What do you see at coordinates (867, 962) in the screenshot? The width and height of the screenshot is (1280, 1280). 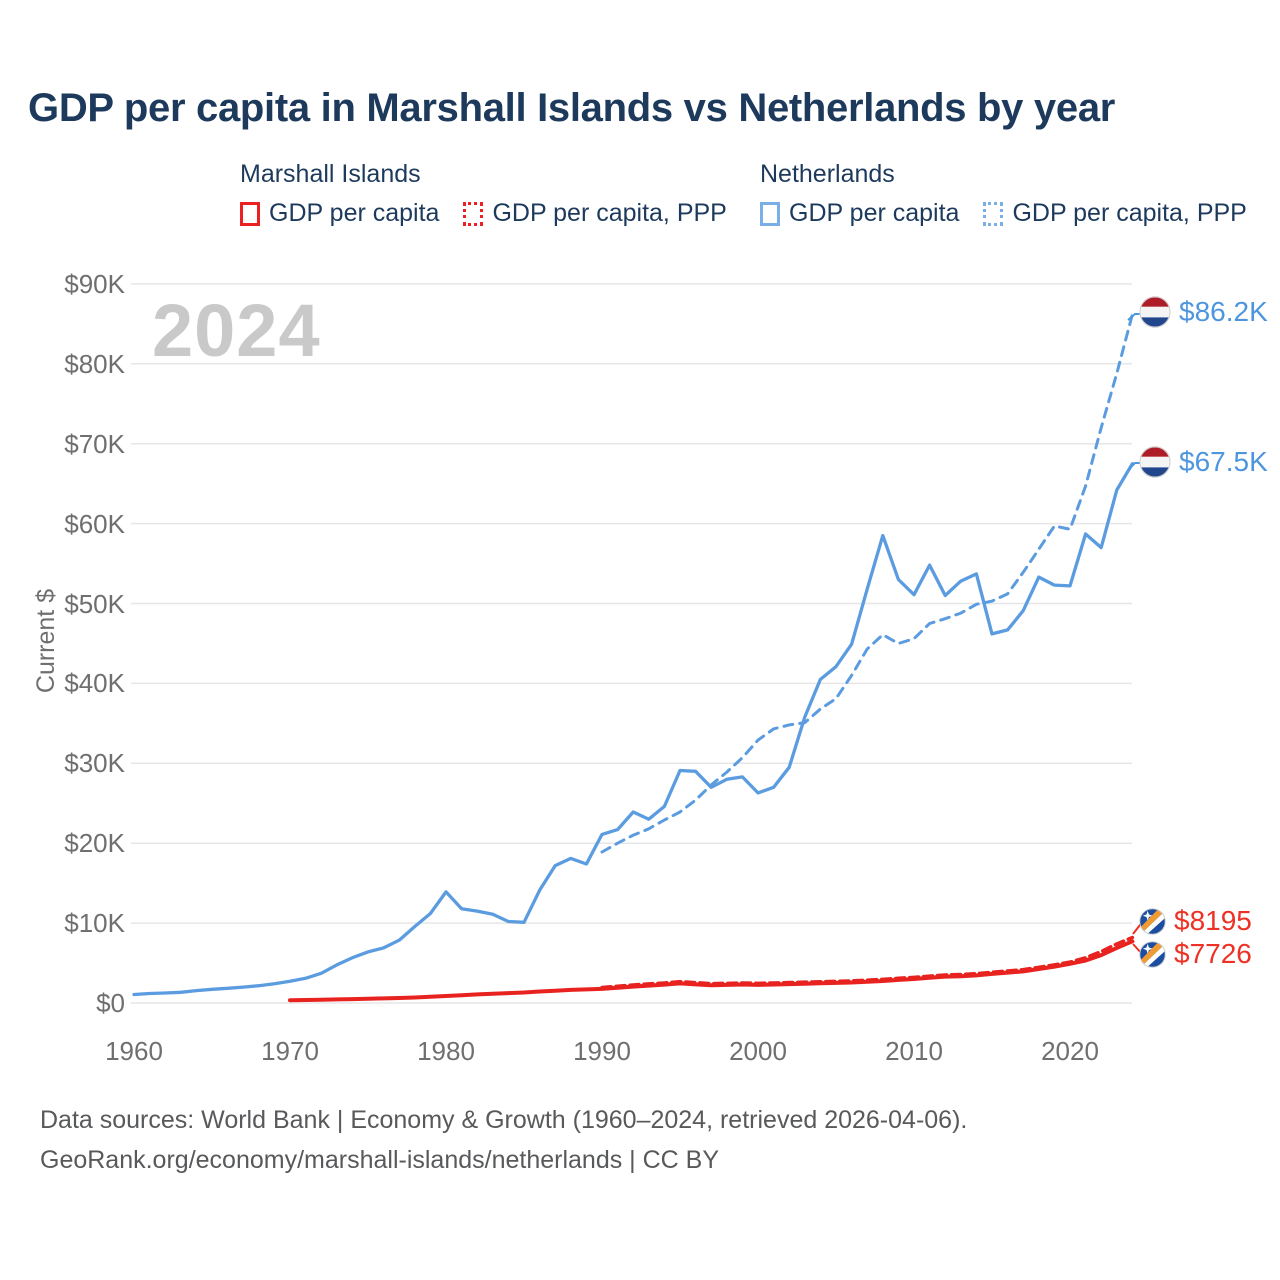 I see `series-line-mi_ppp` at bounding box center [867, 962].